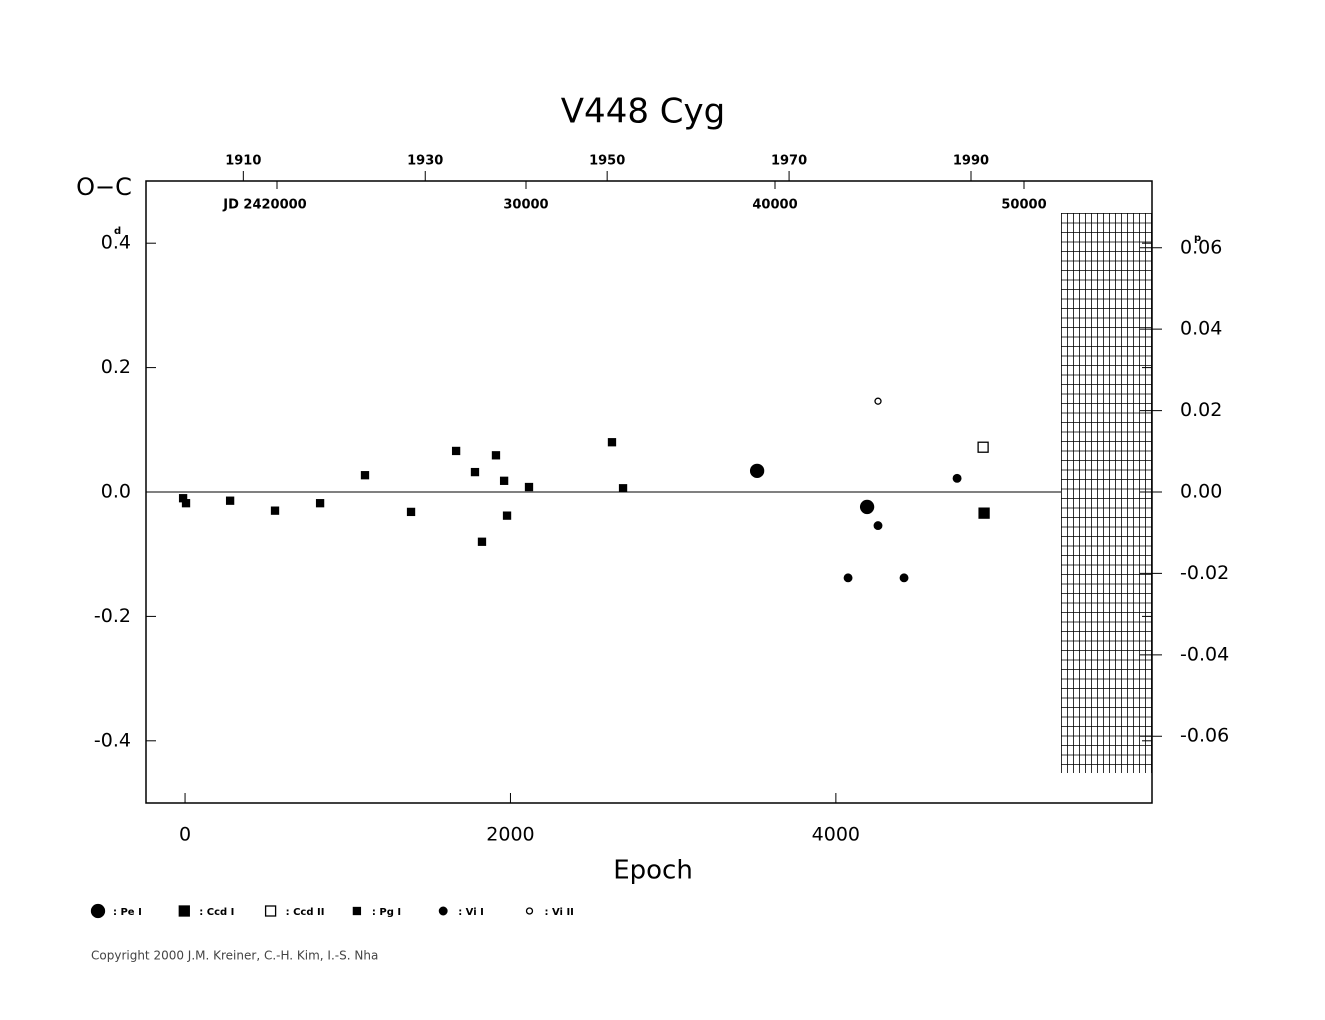 The image size is (1325, 1020). What do you see at coordinates (1204, 654) in the screenshot?
I see `y2-tick-label: -0.04` at bounding box center [1204, 654].